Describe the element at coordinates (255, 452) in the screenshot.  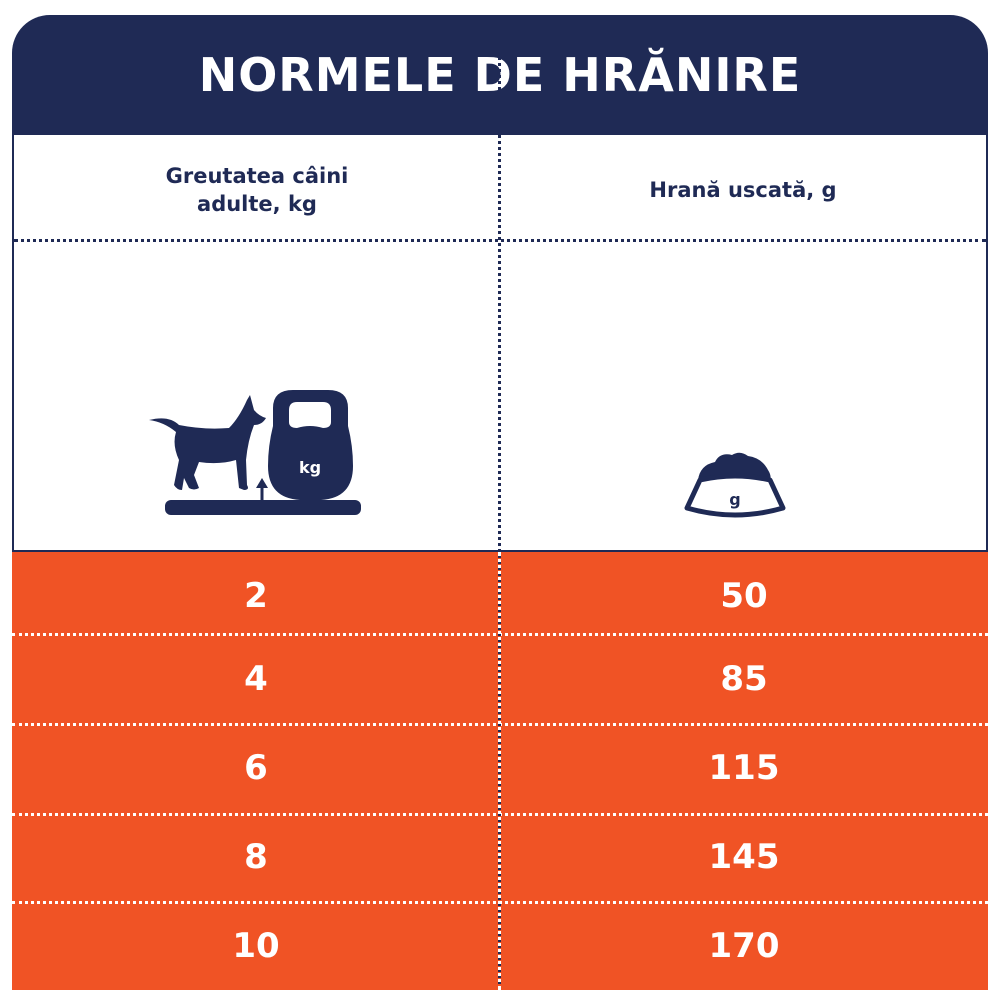
I see `dog-on-scale-with-kettlebell-icon: kg` at that location.